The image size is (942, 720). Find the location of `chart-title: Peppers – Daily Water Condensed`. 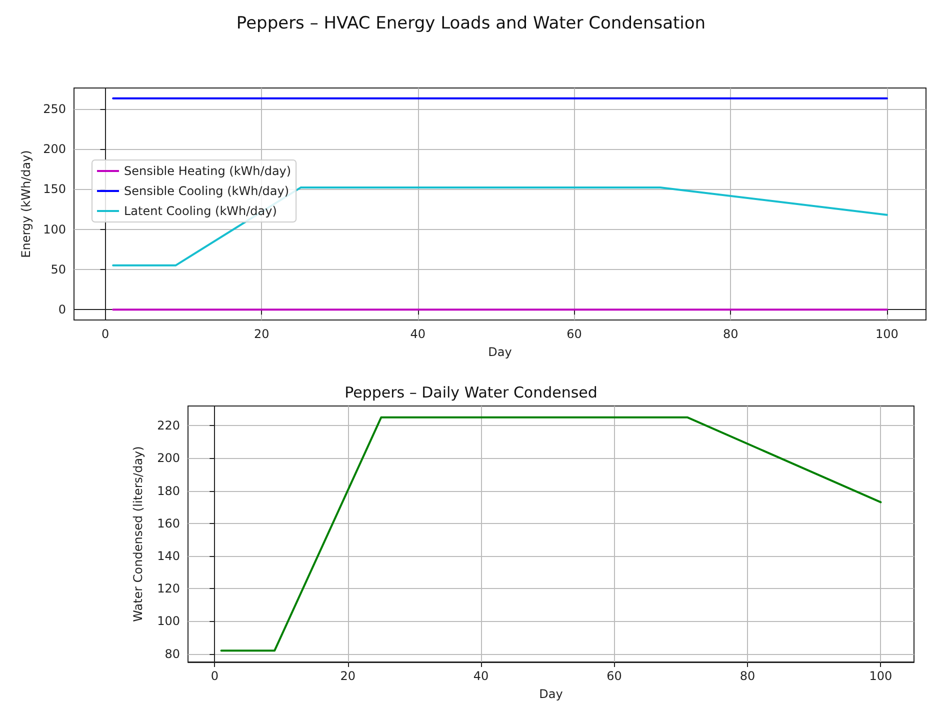

chart-title: Peppers – Daily Water Condensed is located at coordinates (471, 393).